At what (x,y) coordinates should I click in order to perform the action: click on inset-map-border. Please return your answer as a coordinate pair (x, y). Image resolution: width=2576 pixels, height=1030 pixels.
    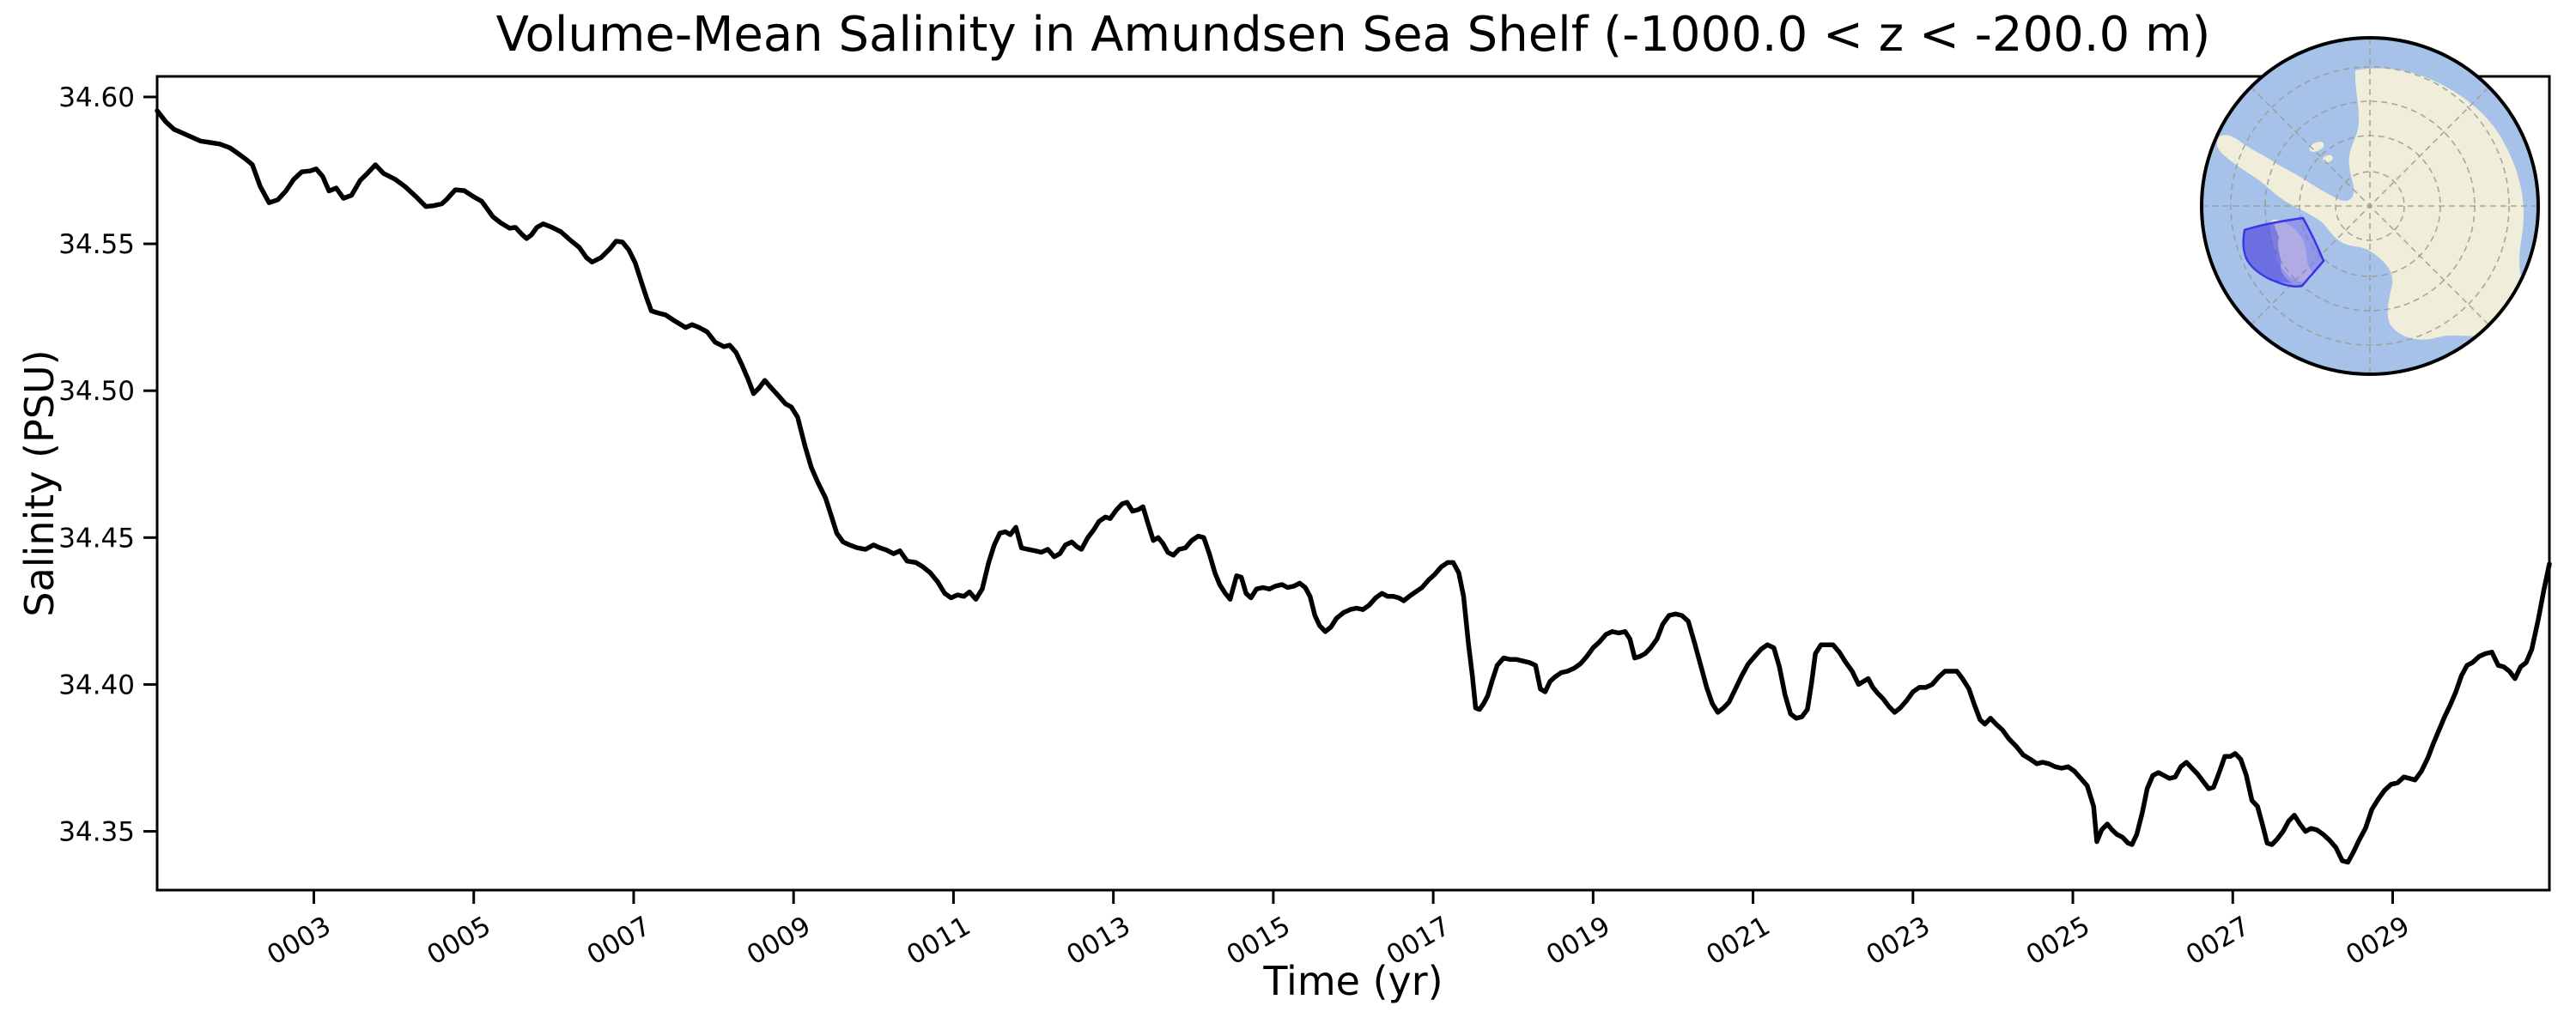
    Looking at the image, I should click on (2370, 206).